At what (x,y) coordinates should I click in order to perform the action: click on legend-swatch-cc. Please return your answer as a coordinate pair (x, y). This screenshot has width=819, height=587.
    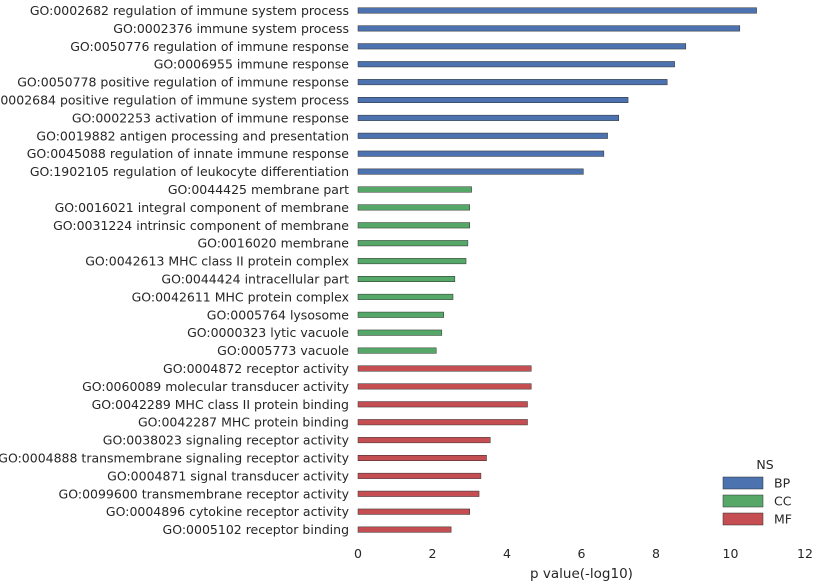
    Looking at the image, I should click on (743, 501).